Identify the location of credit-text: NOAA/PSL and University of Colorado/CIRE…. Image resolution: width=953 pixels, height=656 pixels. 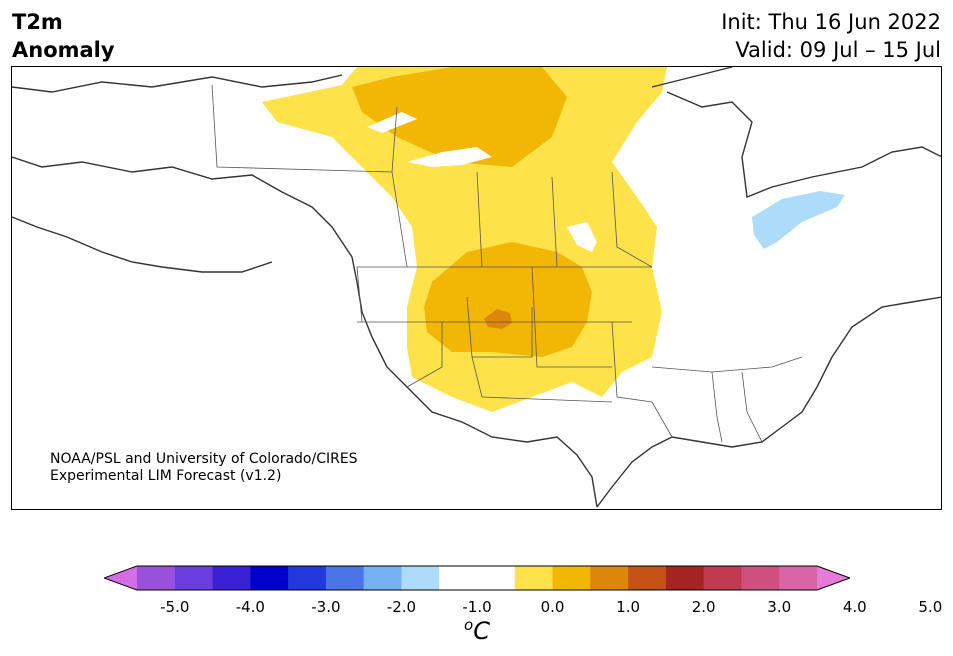
(204, 468).